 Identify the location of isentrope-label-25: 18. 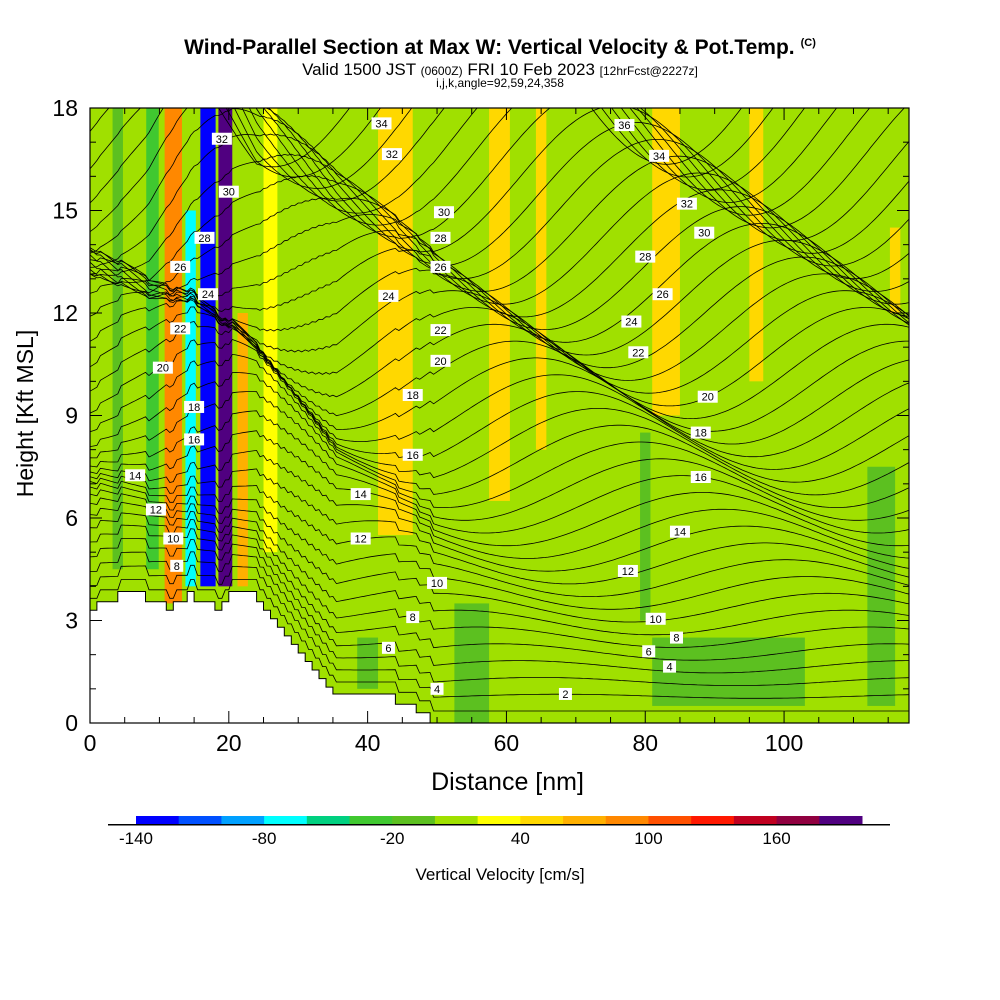
(413, 396).